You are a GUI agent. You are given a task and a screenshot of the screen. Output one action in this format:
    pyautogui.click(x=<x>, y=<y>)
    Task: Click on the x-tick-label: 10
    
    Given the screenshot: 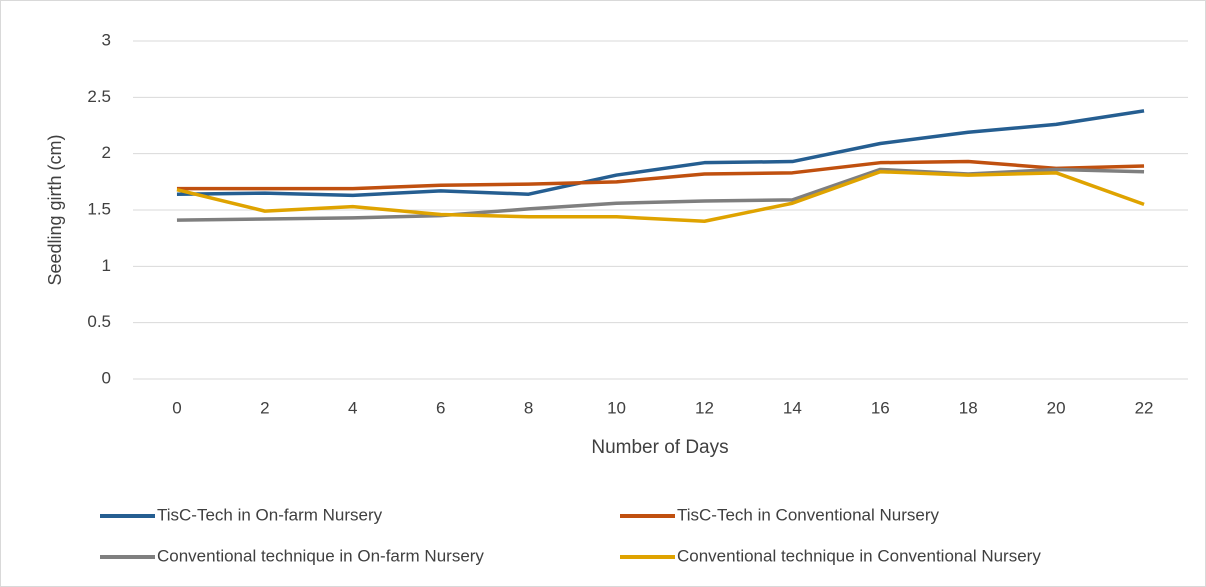 What is the action you would take?
    pyautogui.click(x=616, y=407)
    